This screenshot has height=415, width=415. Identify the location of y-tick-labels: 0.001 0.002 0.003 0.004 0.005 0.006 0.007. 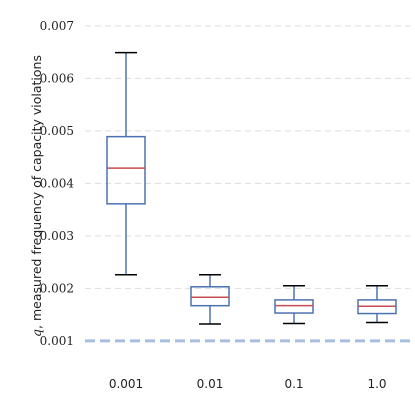
(57, 183).